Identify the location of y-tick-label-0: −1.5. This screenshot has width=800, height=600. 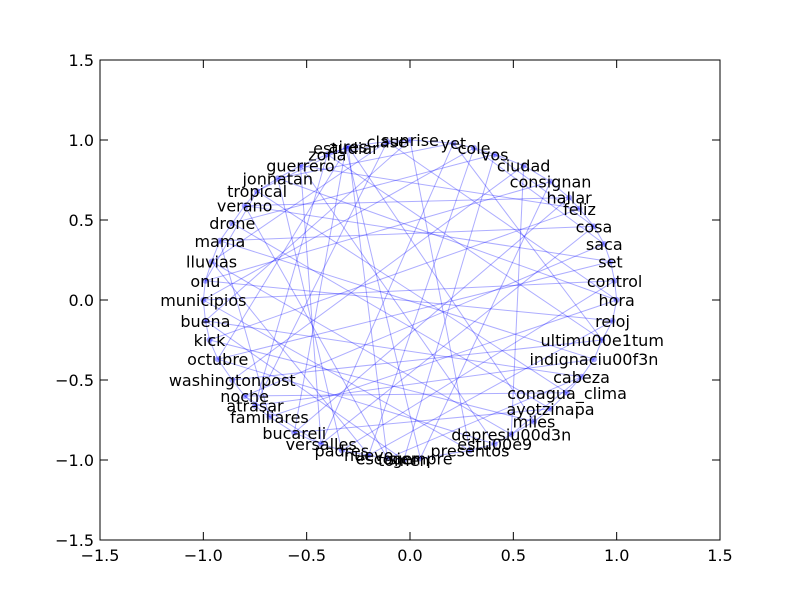
(74, 540).